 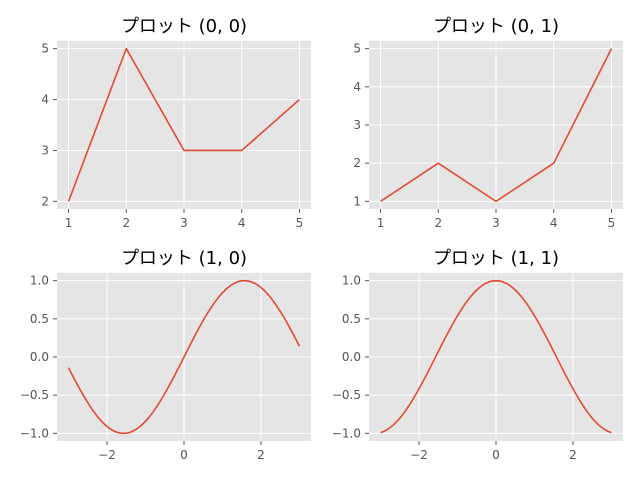 I want to click on subplot-title: プロット (0, 0), so click(x=184, y=26).